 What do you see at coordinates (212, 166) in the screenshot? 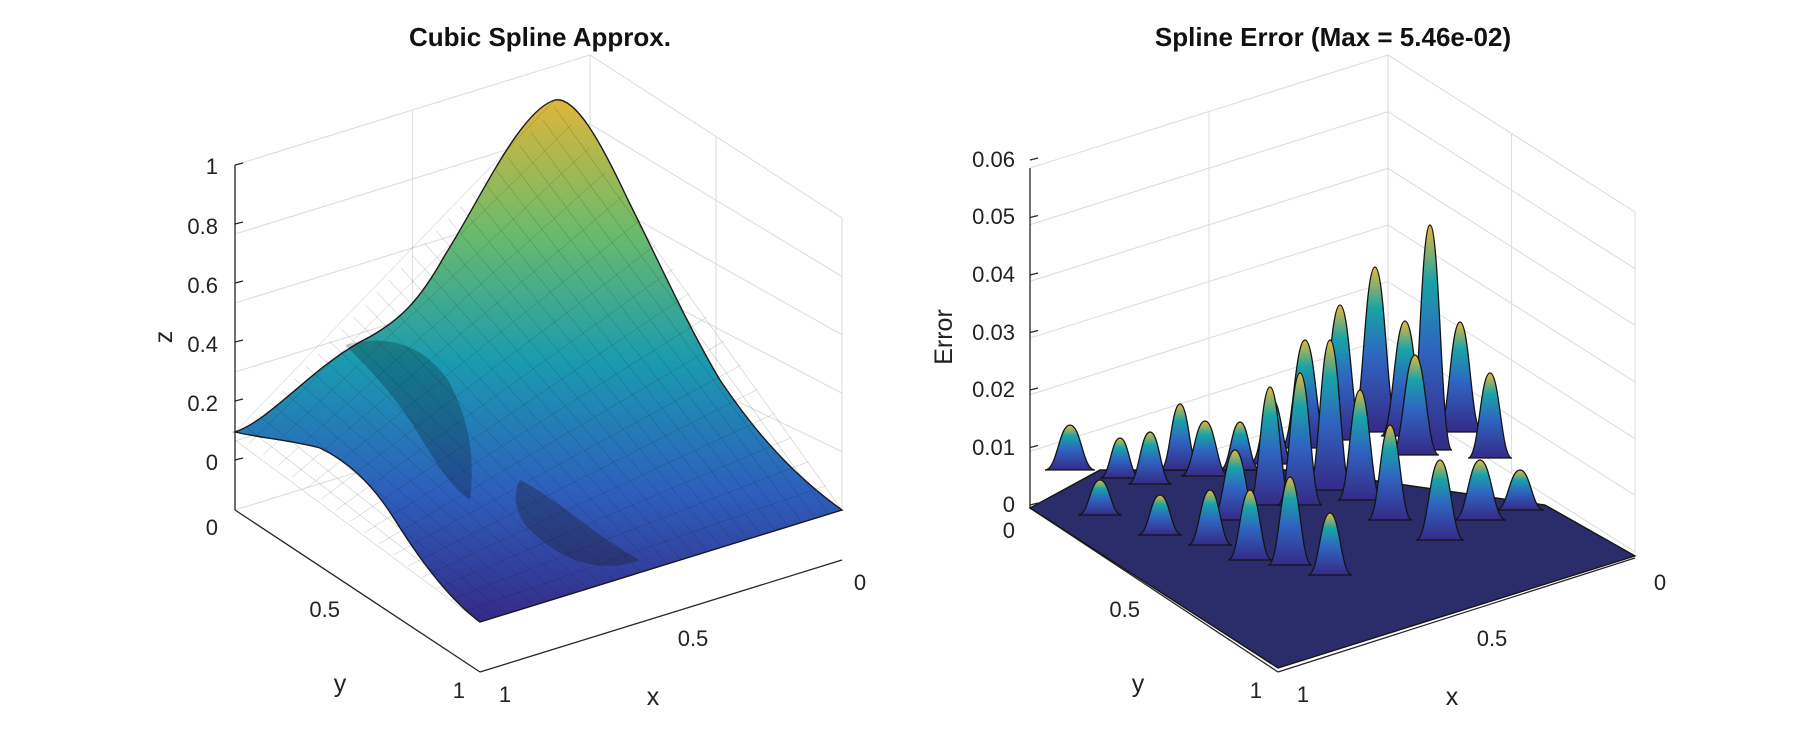
I see `z-tick-label: 1` at bounding box center [212, 166].